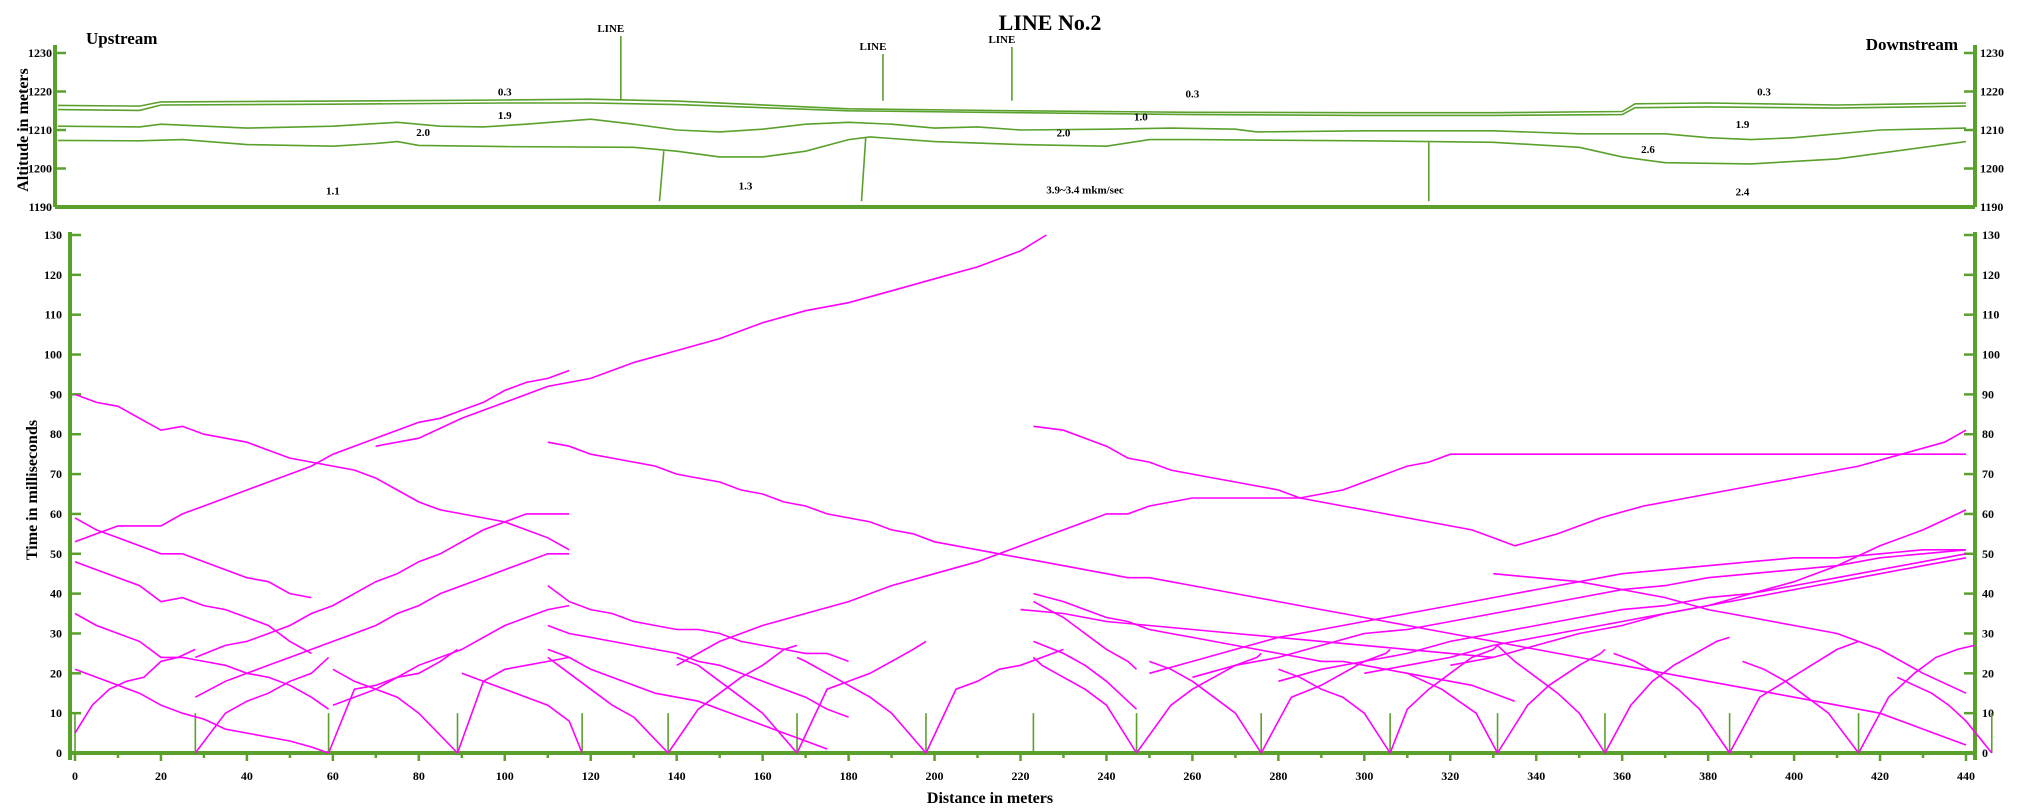 The width and height of the screenshot is (2021, 811). Describe the element at coordinates (1992, 53) in the screenshot. I see `top-ytick-label-right: 1230` at that location.